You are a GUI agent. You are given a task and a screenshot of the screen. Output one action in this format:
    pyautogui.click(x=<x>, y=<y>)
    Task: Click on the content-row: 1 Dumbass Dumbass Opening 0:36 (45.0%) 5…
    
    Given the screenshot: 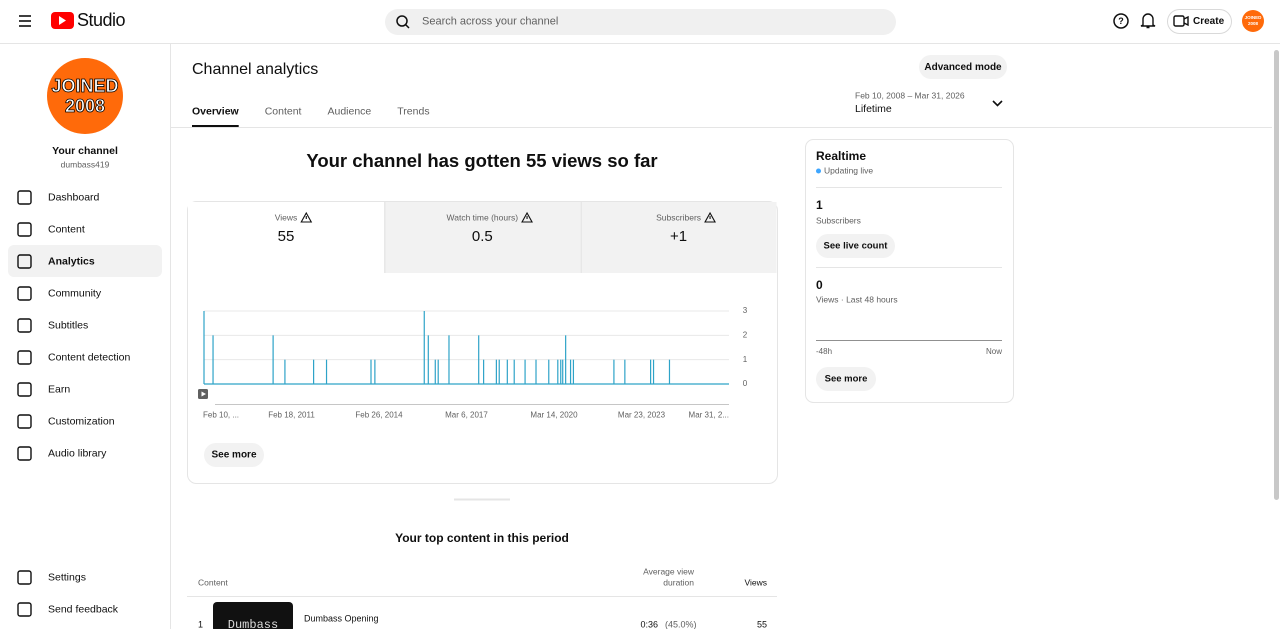 What is the action you would take?
    pyautogui.click(x=482, y=615)
    